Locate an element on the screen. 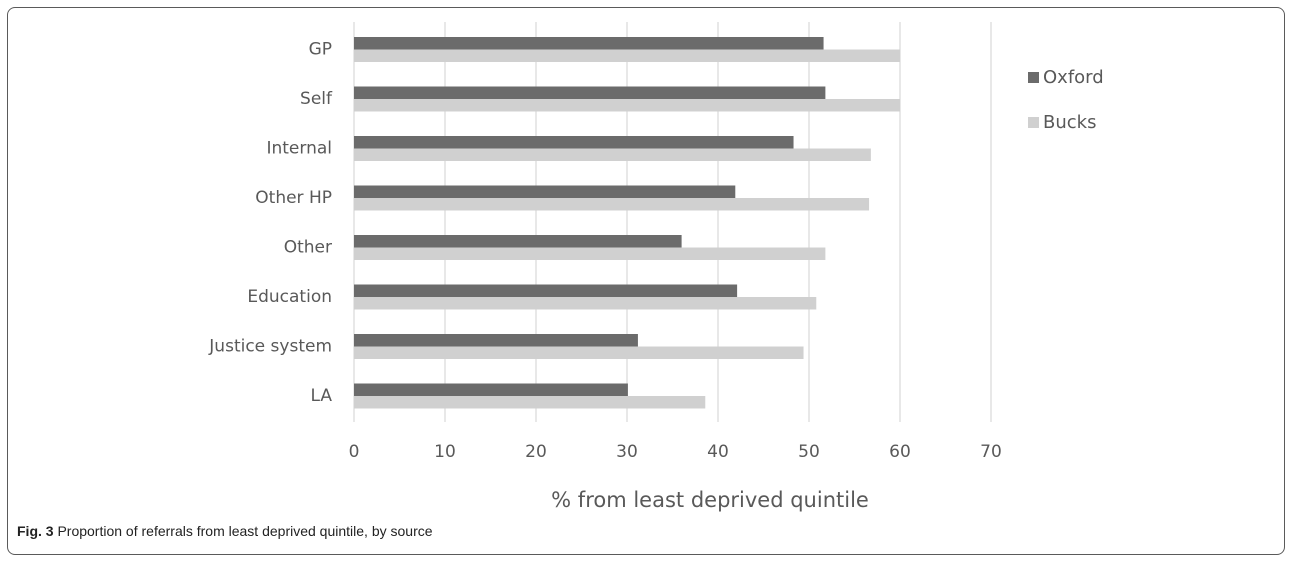 The image size is (1292, 563). legend-swatch-bucks is located at coordinates (1033, 122).